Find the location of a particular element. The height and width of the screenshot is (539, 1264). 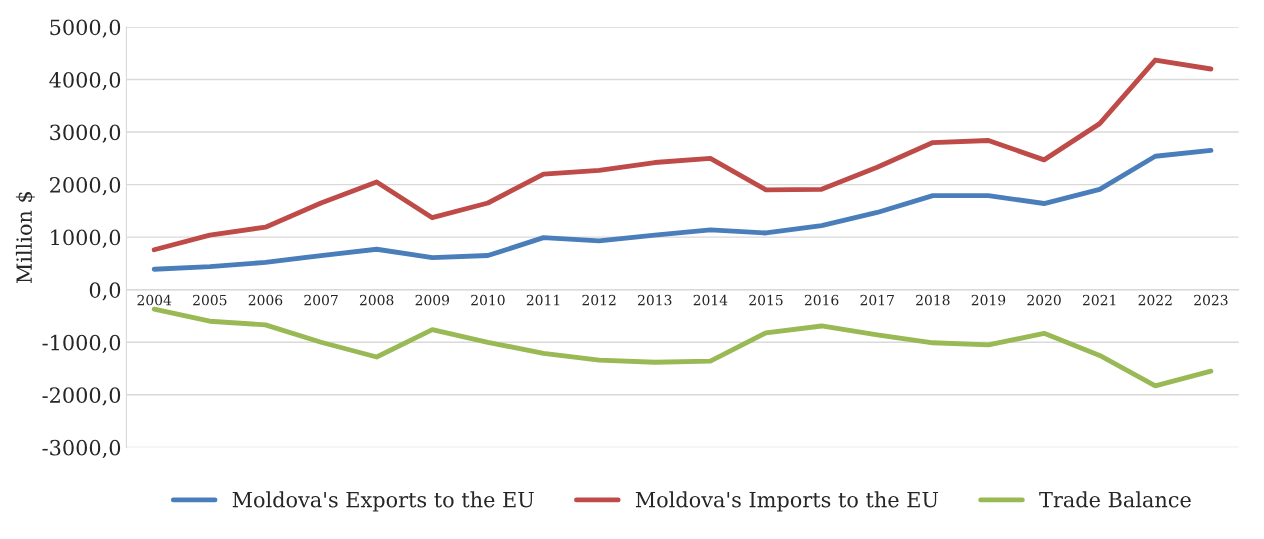

y-tick-label: 0,0 is located at coordinates (105, 291).